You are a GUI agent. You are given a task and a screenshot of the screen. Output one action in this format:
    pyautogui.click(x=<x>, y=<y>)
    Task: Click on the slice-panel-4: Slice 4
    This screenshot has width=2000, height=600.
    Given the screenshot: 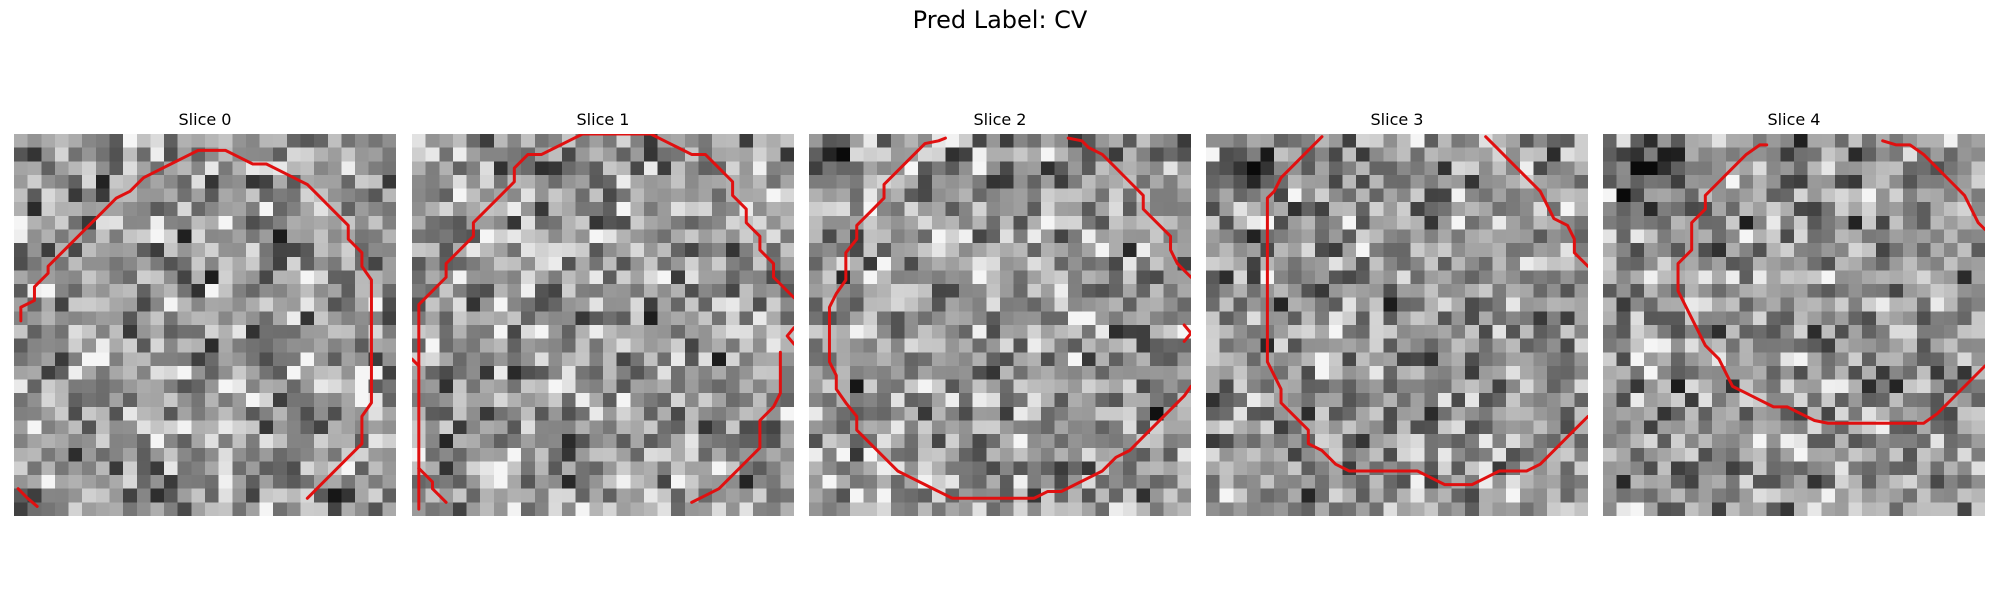 What is the action you would take?
    pyautogui.click(x=1794, y=312)
    